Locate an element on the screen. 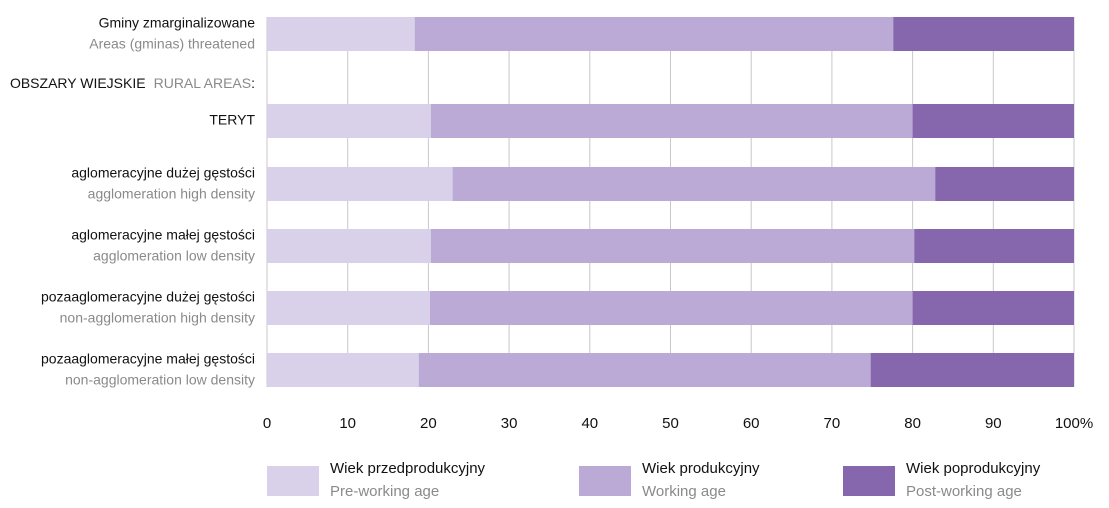 This screenshot has width=1109, height=508. legend-label: Wiek produkcyjny is located at coordinates (701, 468).